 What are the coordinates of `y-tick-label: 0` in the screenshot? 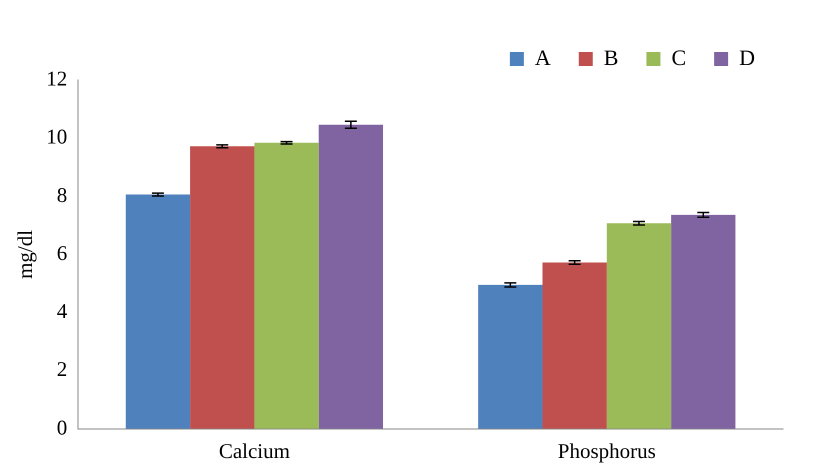 It's located at (62, 427).